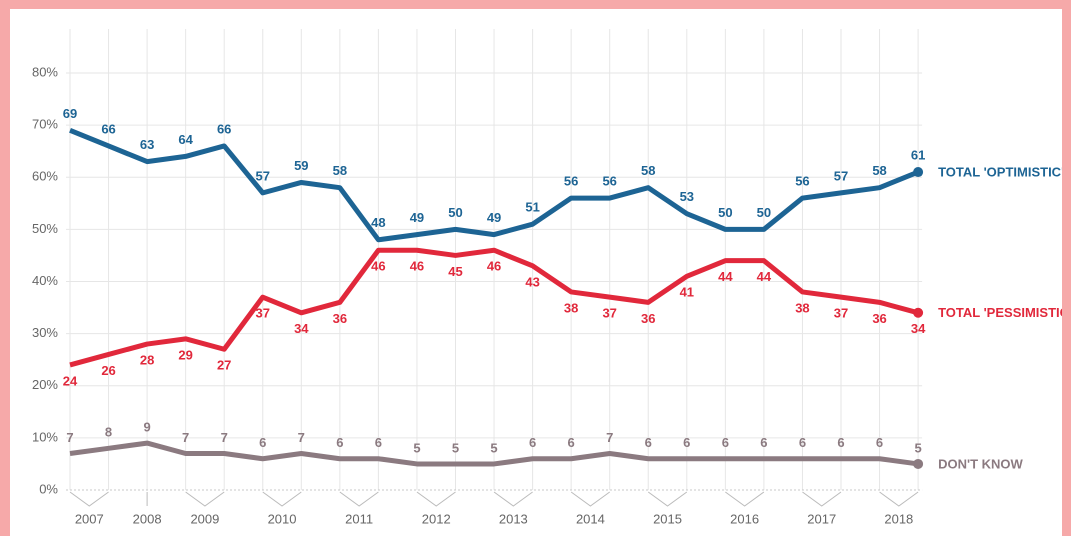 This screenshot has width=1071, height=536. Describe the element at coordinates (687, 196) in the screenshot. I see `value-label: 53` at that location.